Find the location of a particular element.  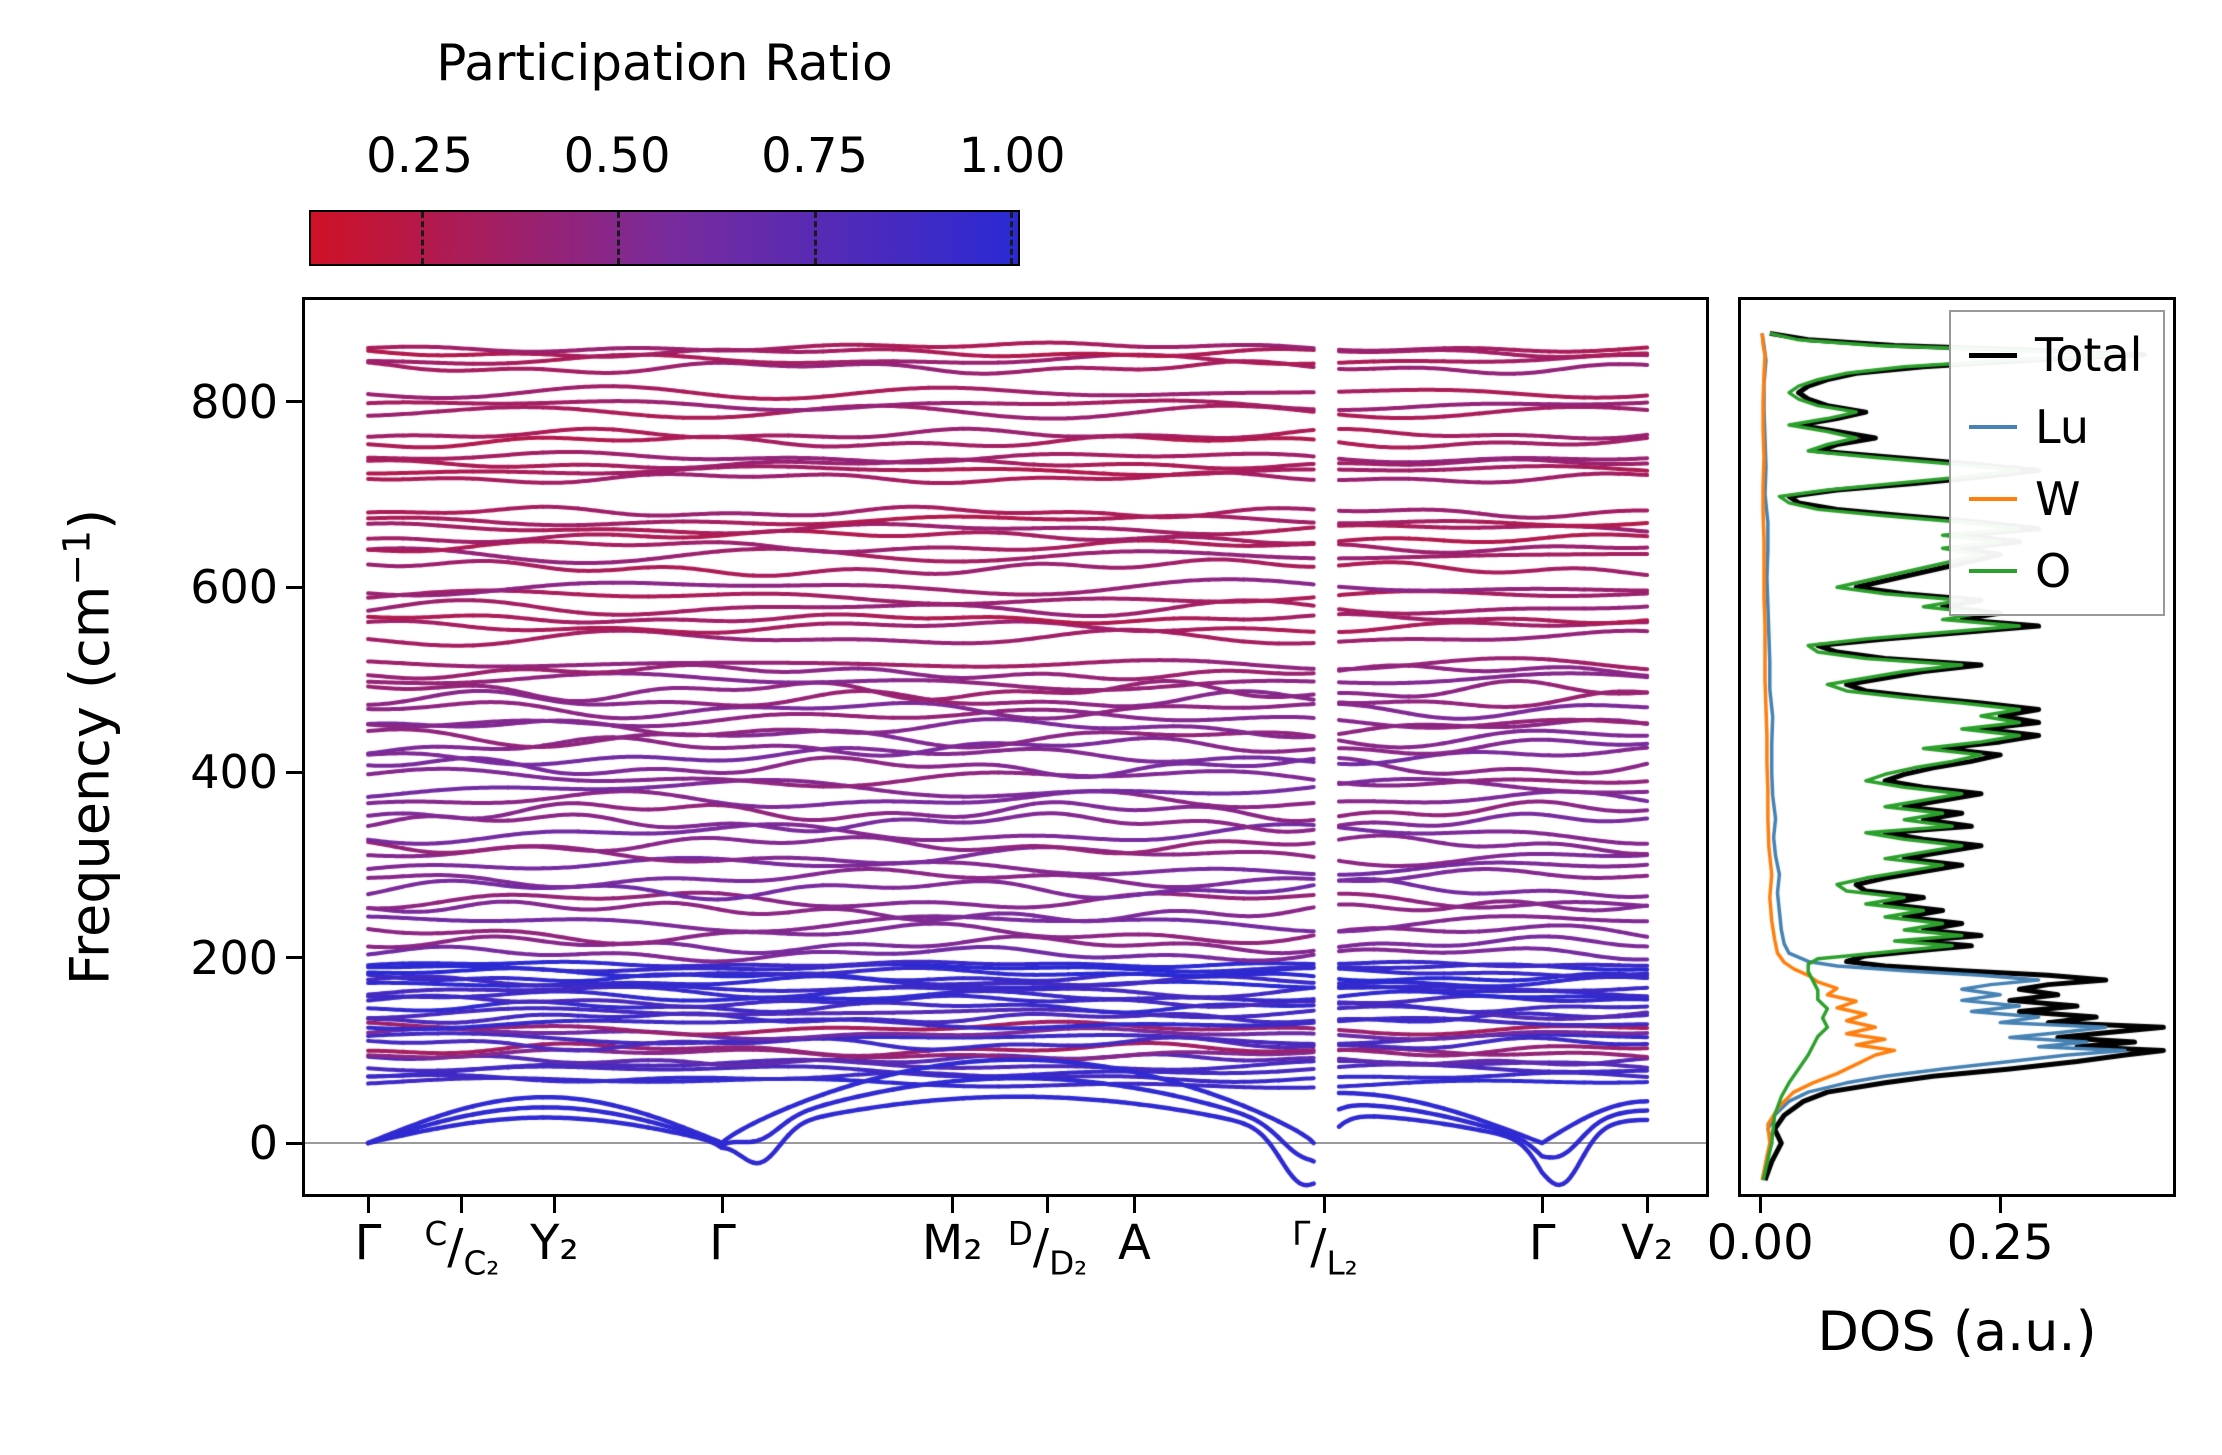

legend-label: Total is located at coordinates (2089, 355).